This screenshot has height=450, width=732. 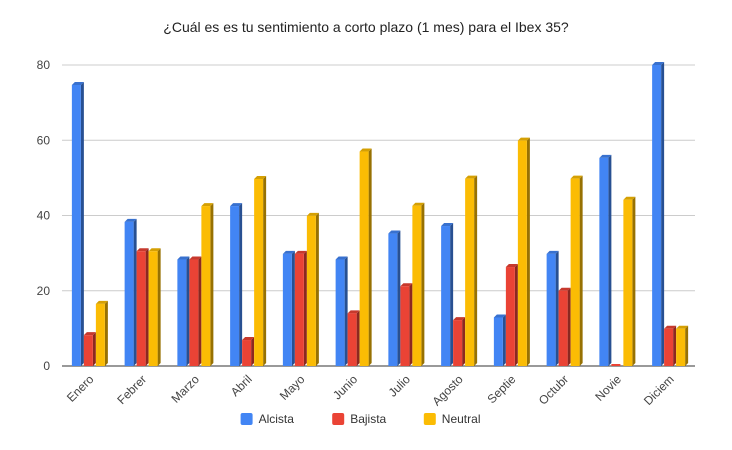 What do you see at coordinates (312, 214) in the screenshot?
I see `bar-neutral-4-top` at bounding box center [312, 214].